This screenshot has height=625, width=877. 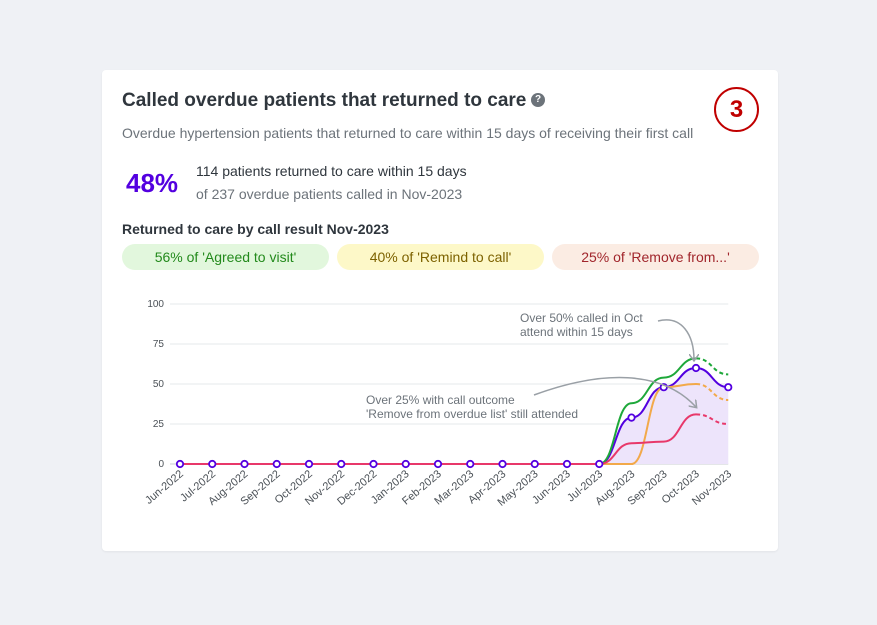 I want to click on step-number-badge: 3, so click(x=736, y=109).